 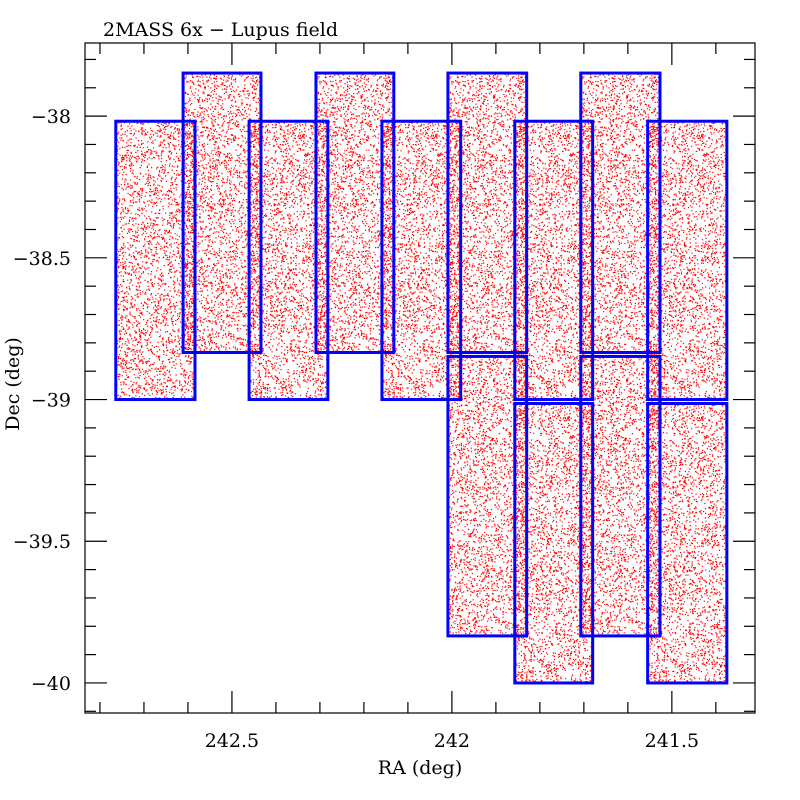 I want to click on y-tick-label: −38.5, so click(x=42, y=259).